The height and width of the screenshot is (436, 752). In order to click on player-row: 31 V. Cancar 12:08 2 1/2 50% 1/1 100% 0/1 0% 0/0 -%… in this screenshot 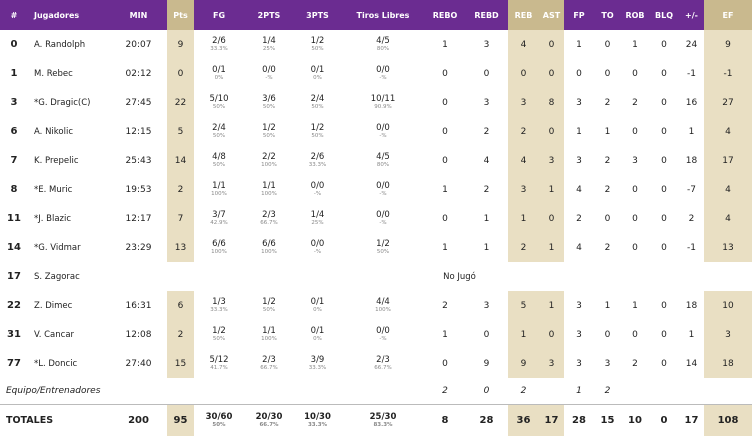, I will do `click(376, 334)`.